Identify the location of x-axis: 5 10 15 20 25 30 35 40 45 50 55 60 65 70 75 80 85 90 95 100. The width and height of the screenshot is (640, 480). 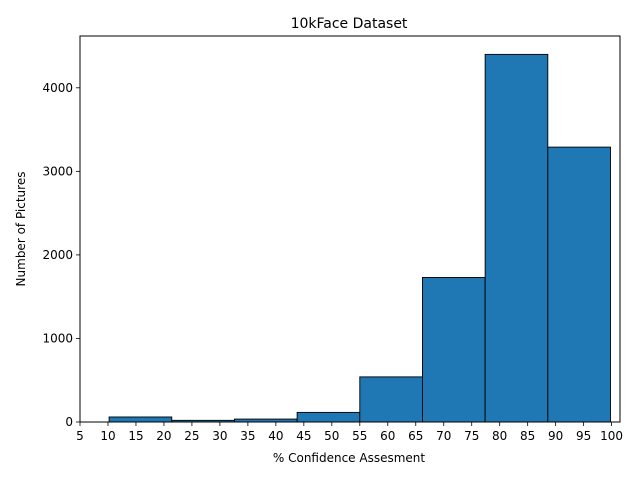
(349, 432).